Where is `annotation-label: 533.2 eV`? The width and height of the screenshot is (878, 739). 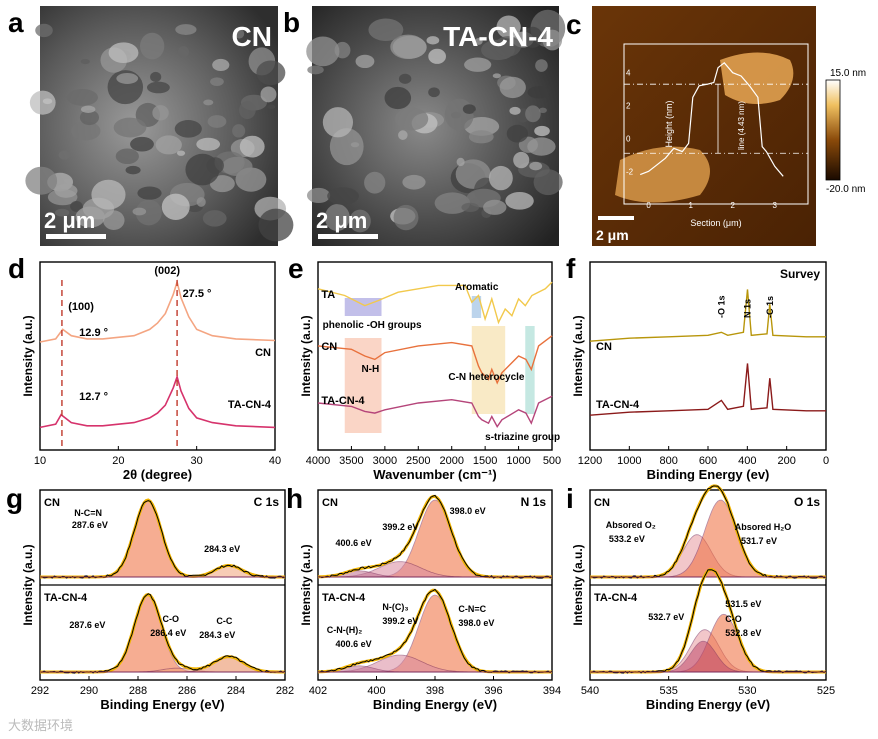 annotation-label: 533.2 eV is located at coordinates (627, 539).